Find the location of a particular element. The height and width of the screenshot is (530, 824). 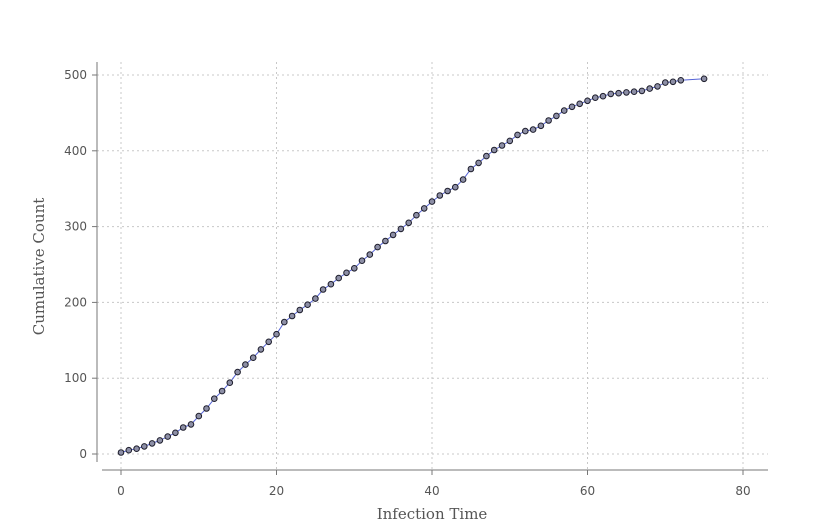

x-tick-label: 60 is located at coordinates (587, 491).